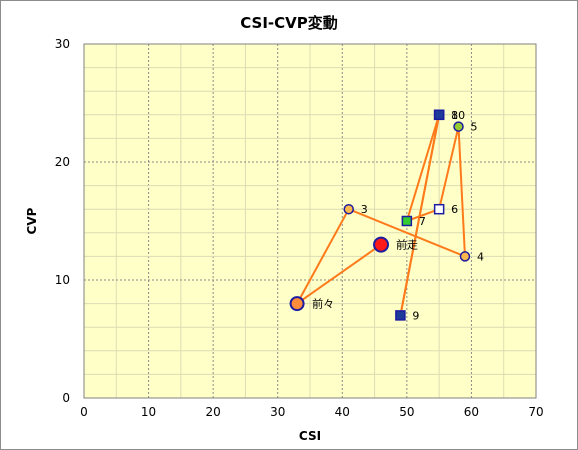  I want to click on x-tick-label: 60, so click(471, 412).